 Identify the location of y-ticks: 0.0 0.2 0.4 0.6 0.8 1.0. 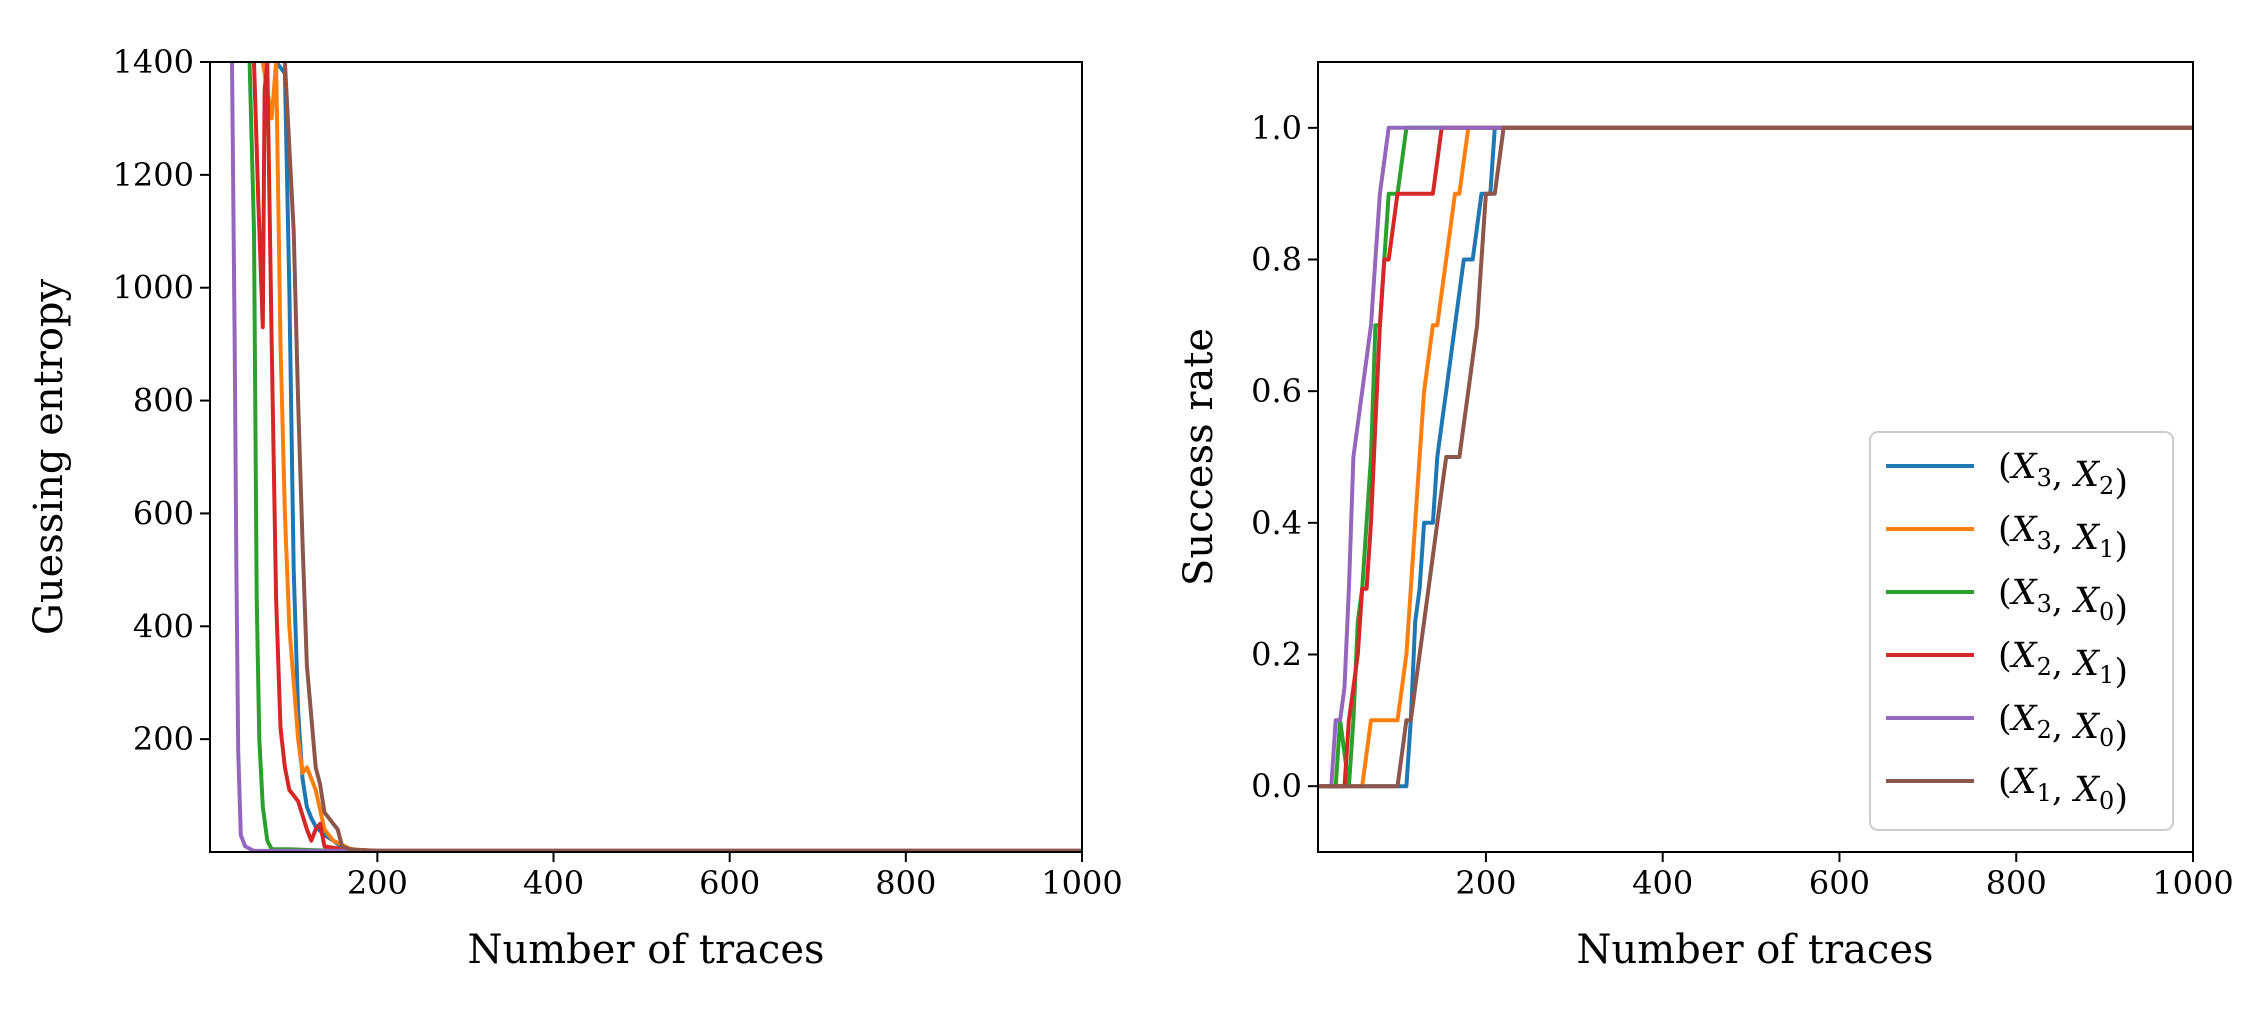
(1284, 457).